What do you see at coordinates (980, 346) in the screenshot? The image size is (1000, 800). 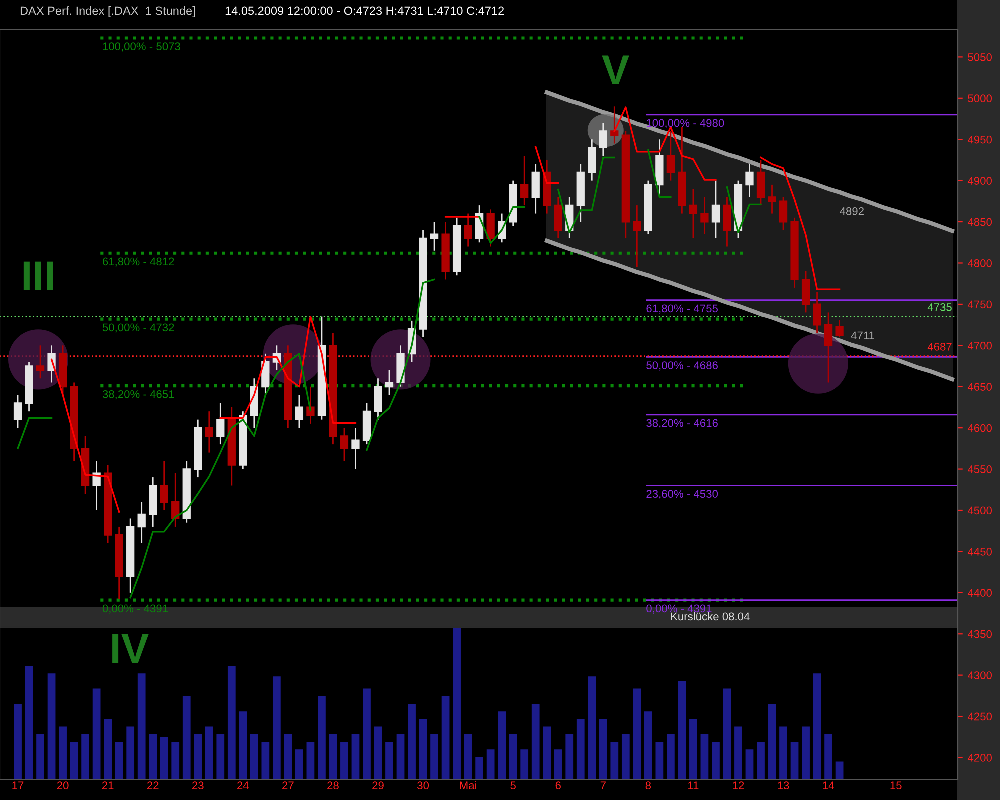 I see `y-tick-label: 4700` at bounding box center [980, 346].